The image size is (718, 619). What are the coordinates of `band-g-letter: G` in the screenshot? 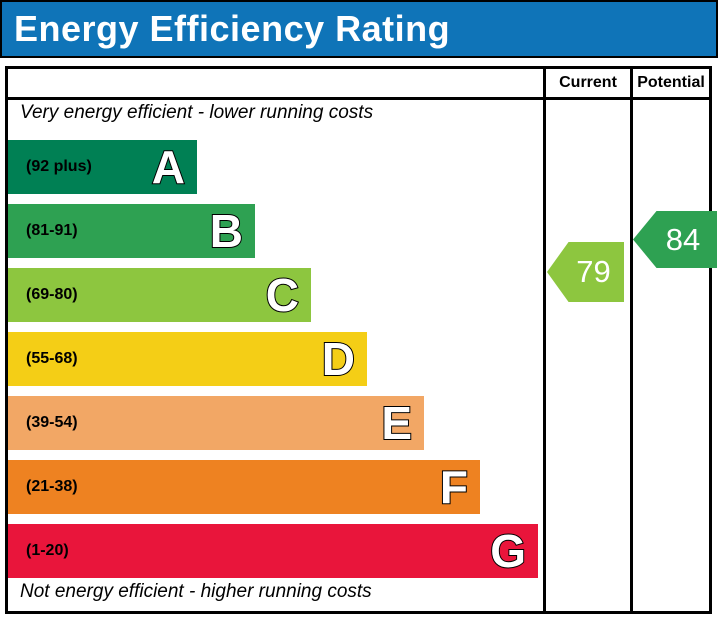 It's located at (508, 551).